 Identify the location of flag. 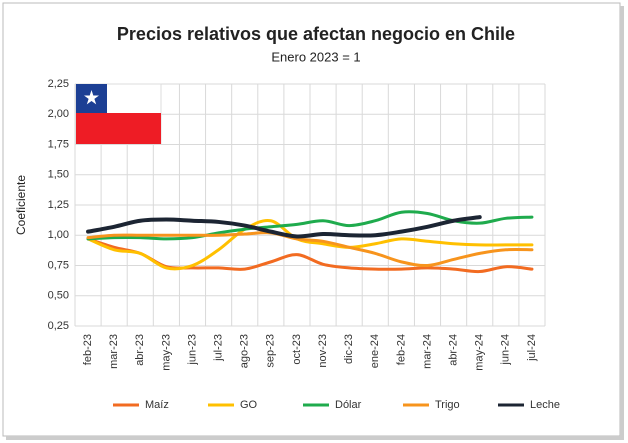
(118, 114).